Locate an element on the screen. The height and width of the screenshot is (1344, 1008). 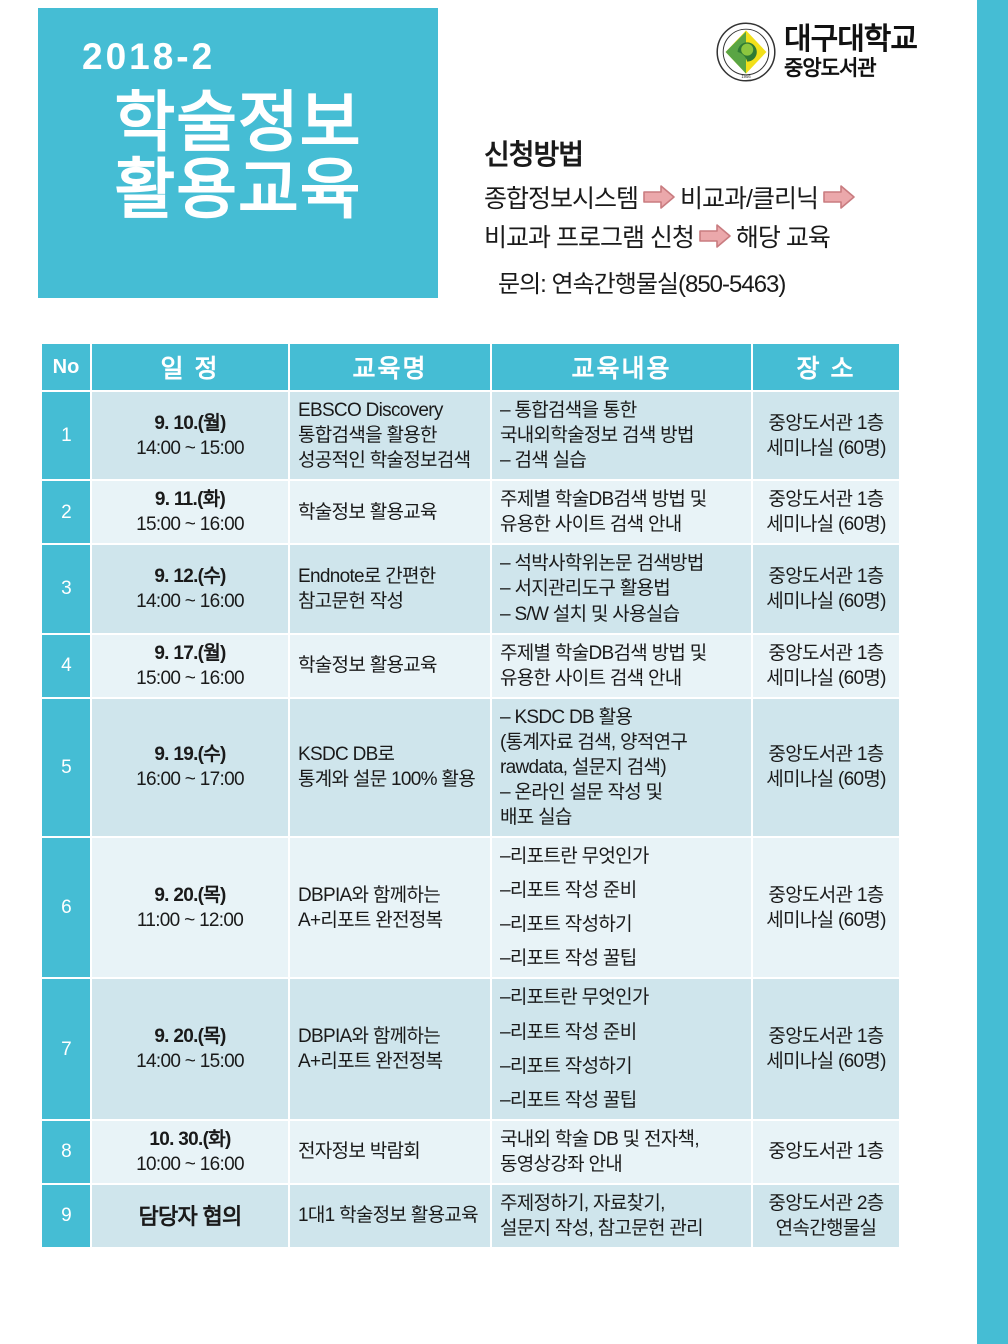
table-header-row: No 일 정 교육명 교육내용 장 소 is located at coordinates (470, 367).